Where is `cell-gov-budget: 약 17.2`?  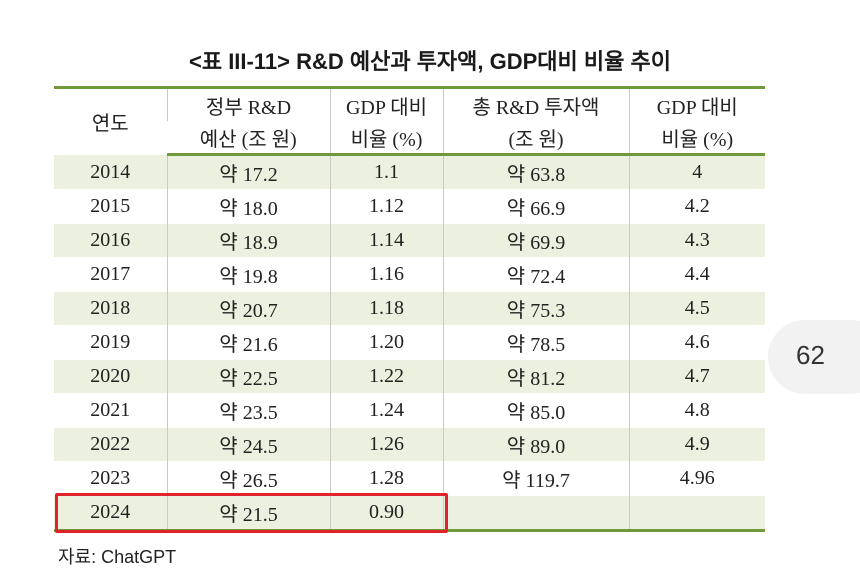 cell-gov-budget: 약 17.2 is located at coordinates (248, 172).